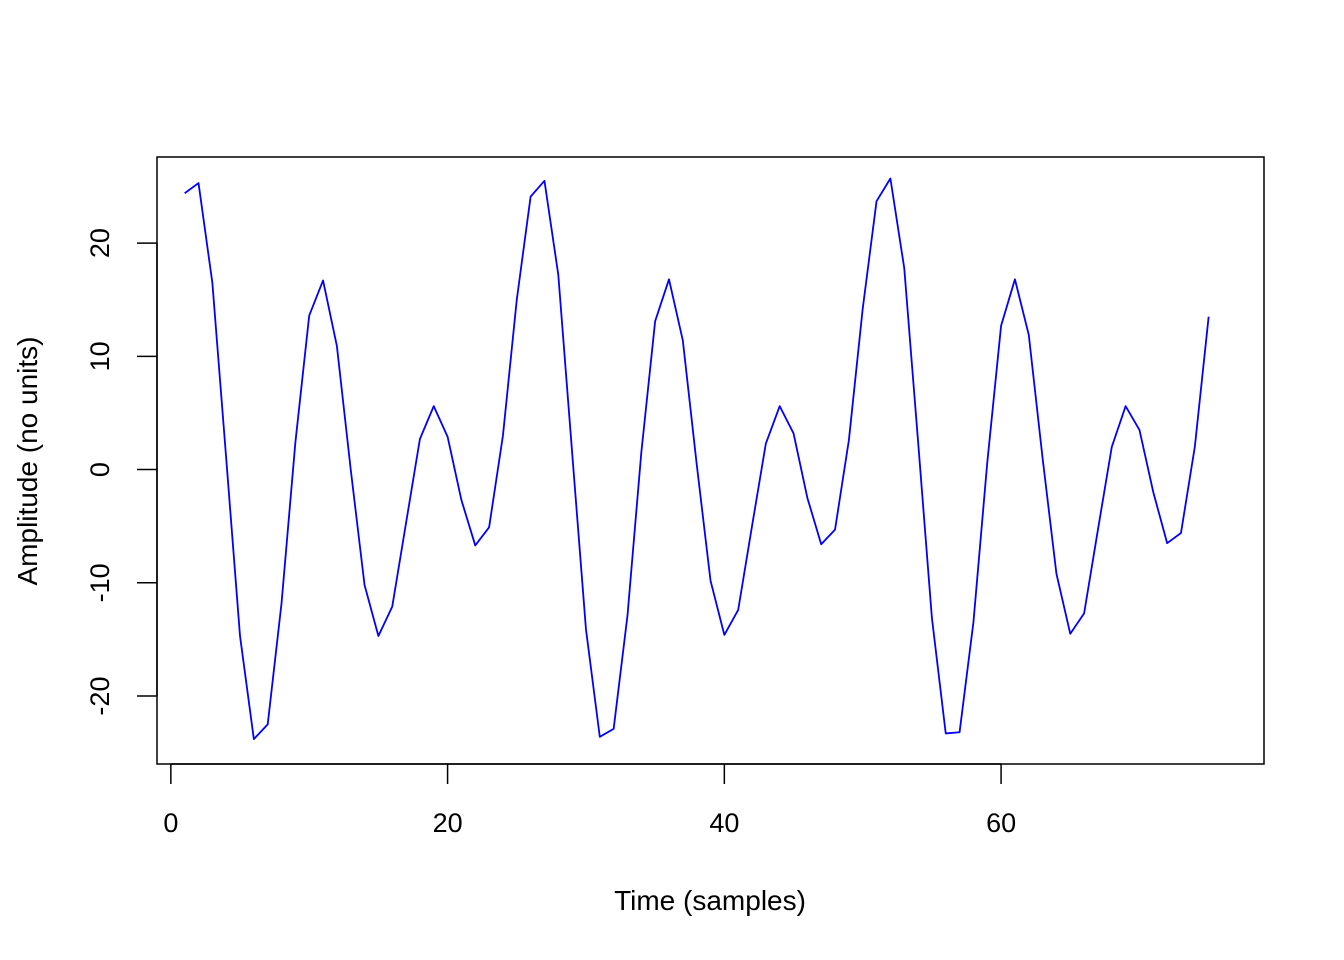 This screenshot has height=960, width=1344. Describe the element at coordinates (724, 823) in the screenshot. I see `x-tick-label: 40` at that location.